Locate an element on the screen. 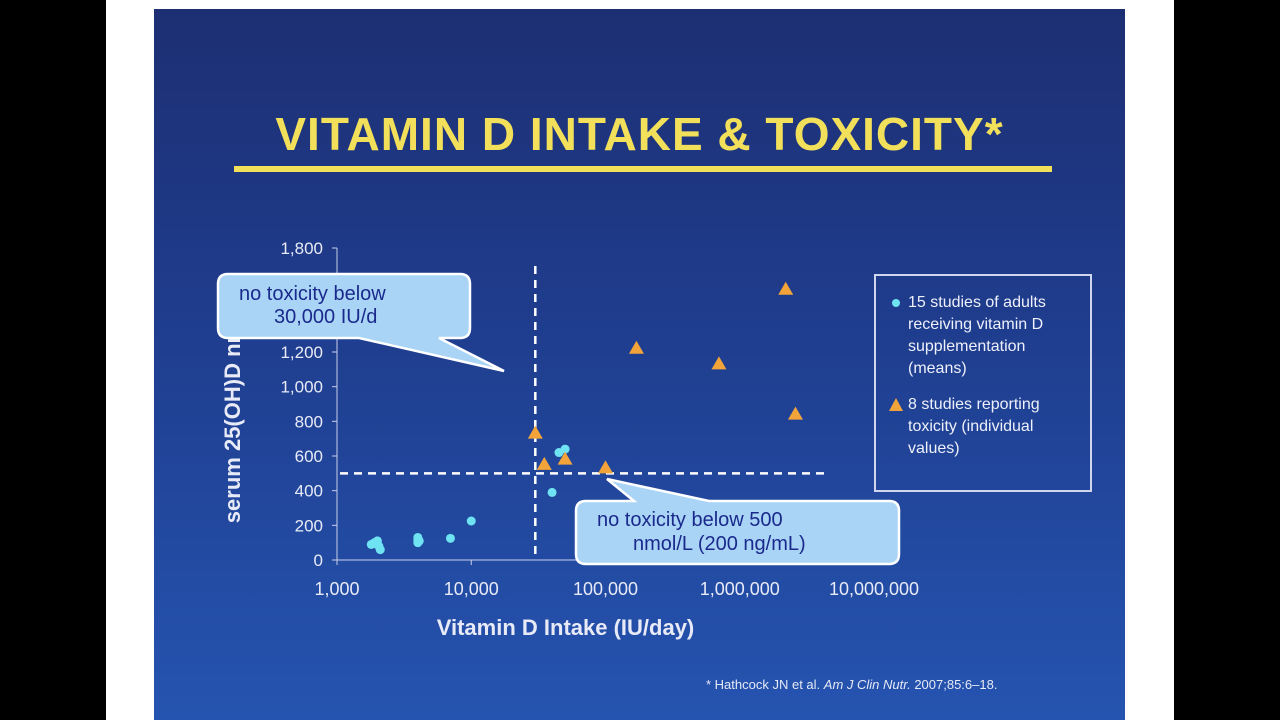  callout-intake-line1: no toxicity below is located at coordinates (312, 294).